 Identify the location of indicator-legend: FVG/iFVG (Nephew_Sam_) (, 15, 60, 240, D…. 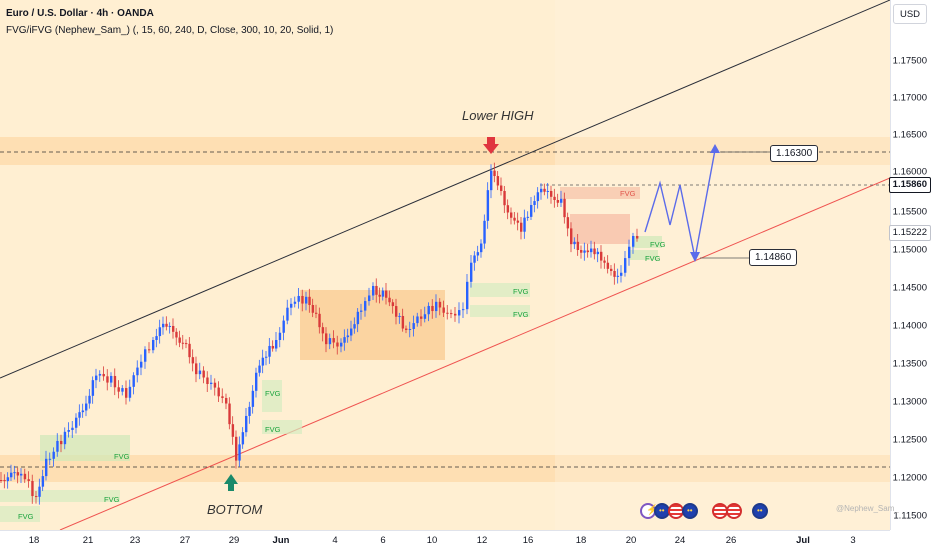
(170, 30).